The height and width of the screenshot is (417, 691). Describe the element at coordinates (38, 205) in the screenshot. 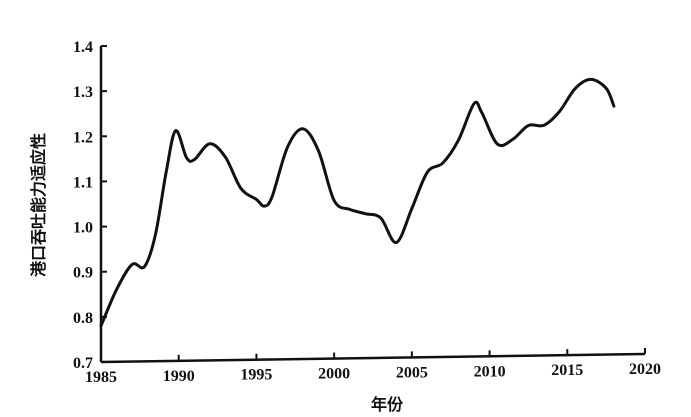

I see `y-axis-label: 港口吞吐能力适应性` at that location.